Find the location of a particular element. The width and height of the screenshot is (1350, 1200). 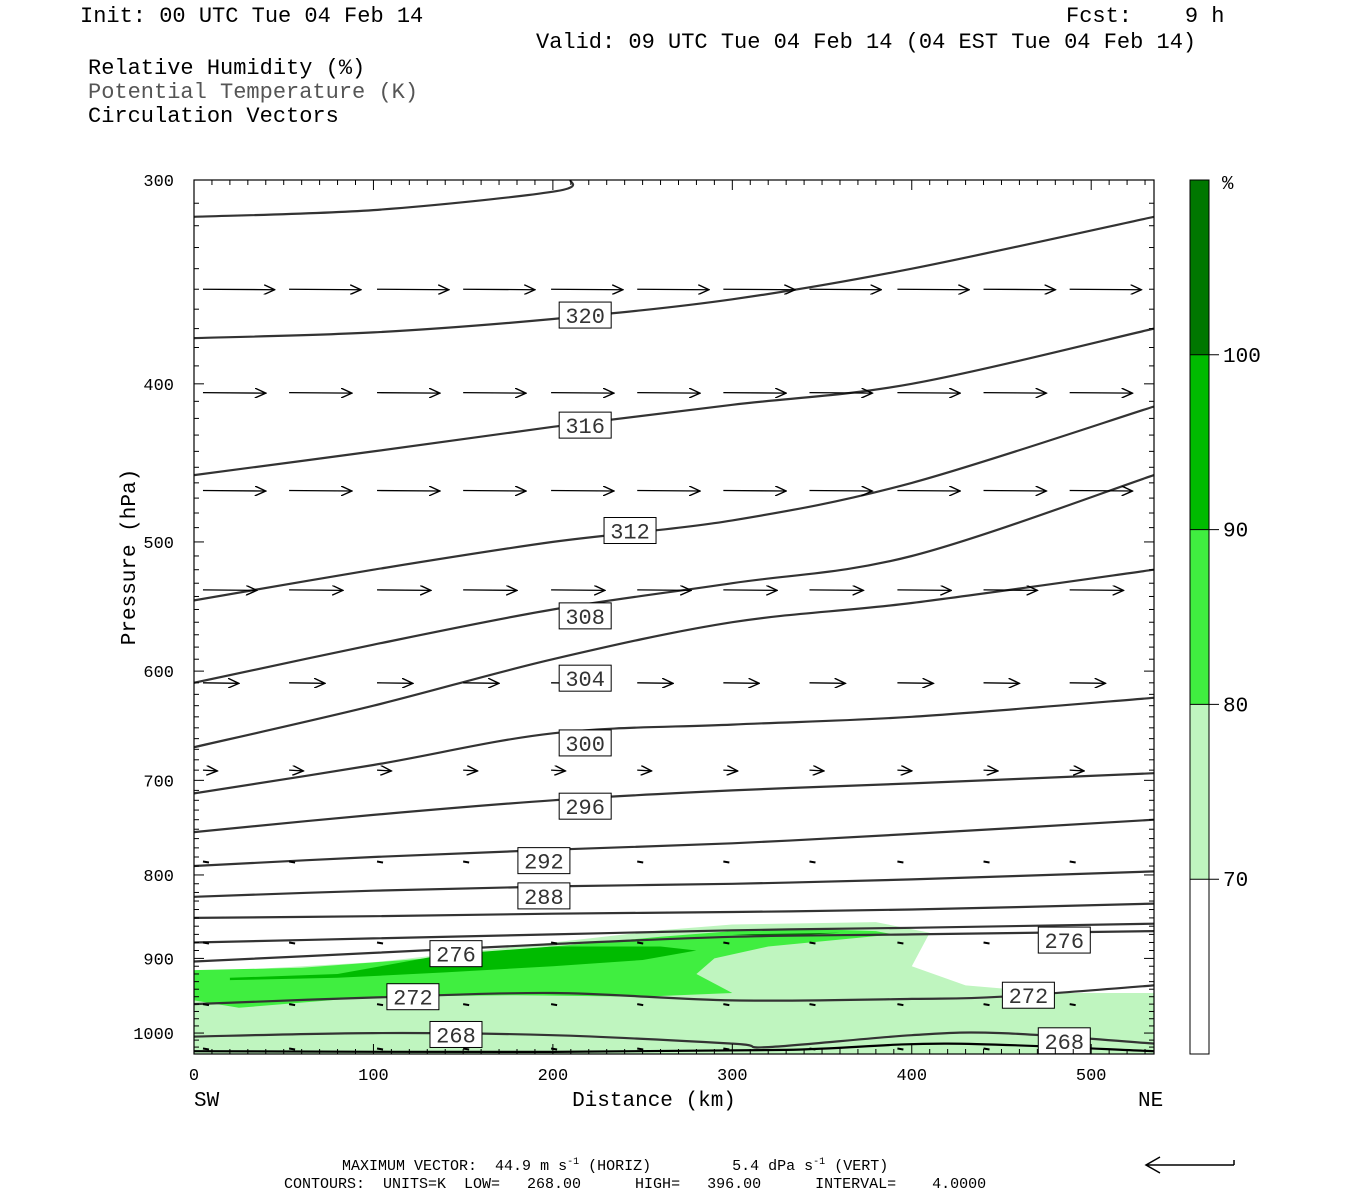

x-tick-label: 0 is located at coordinates (194, 1076).